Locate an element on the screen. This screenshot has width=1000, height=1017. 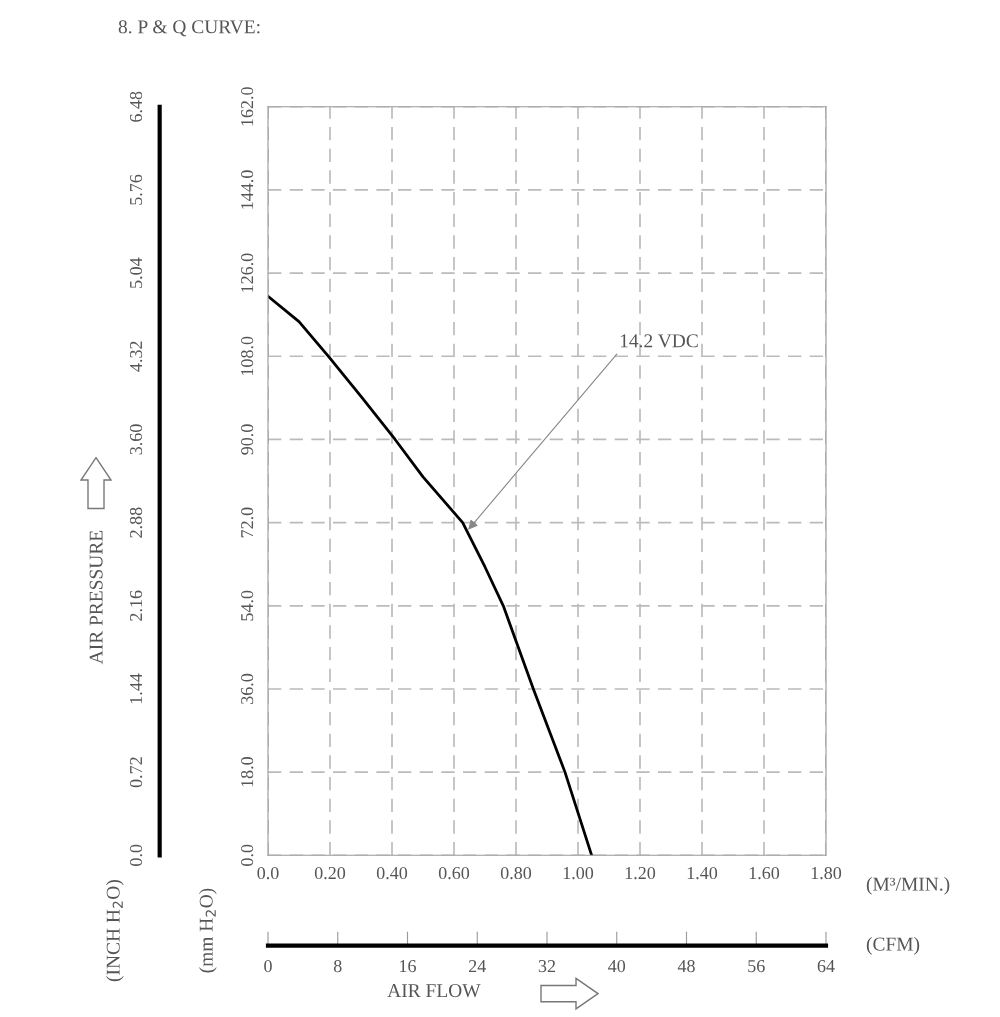
text: (INCH H$_{2}$O) is located at coordinates (115, 931).